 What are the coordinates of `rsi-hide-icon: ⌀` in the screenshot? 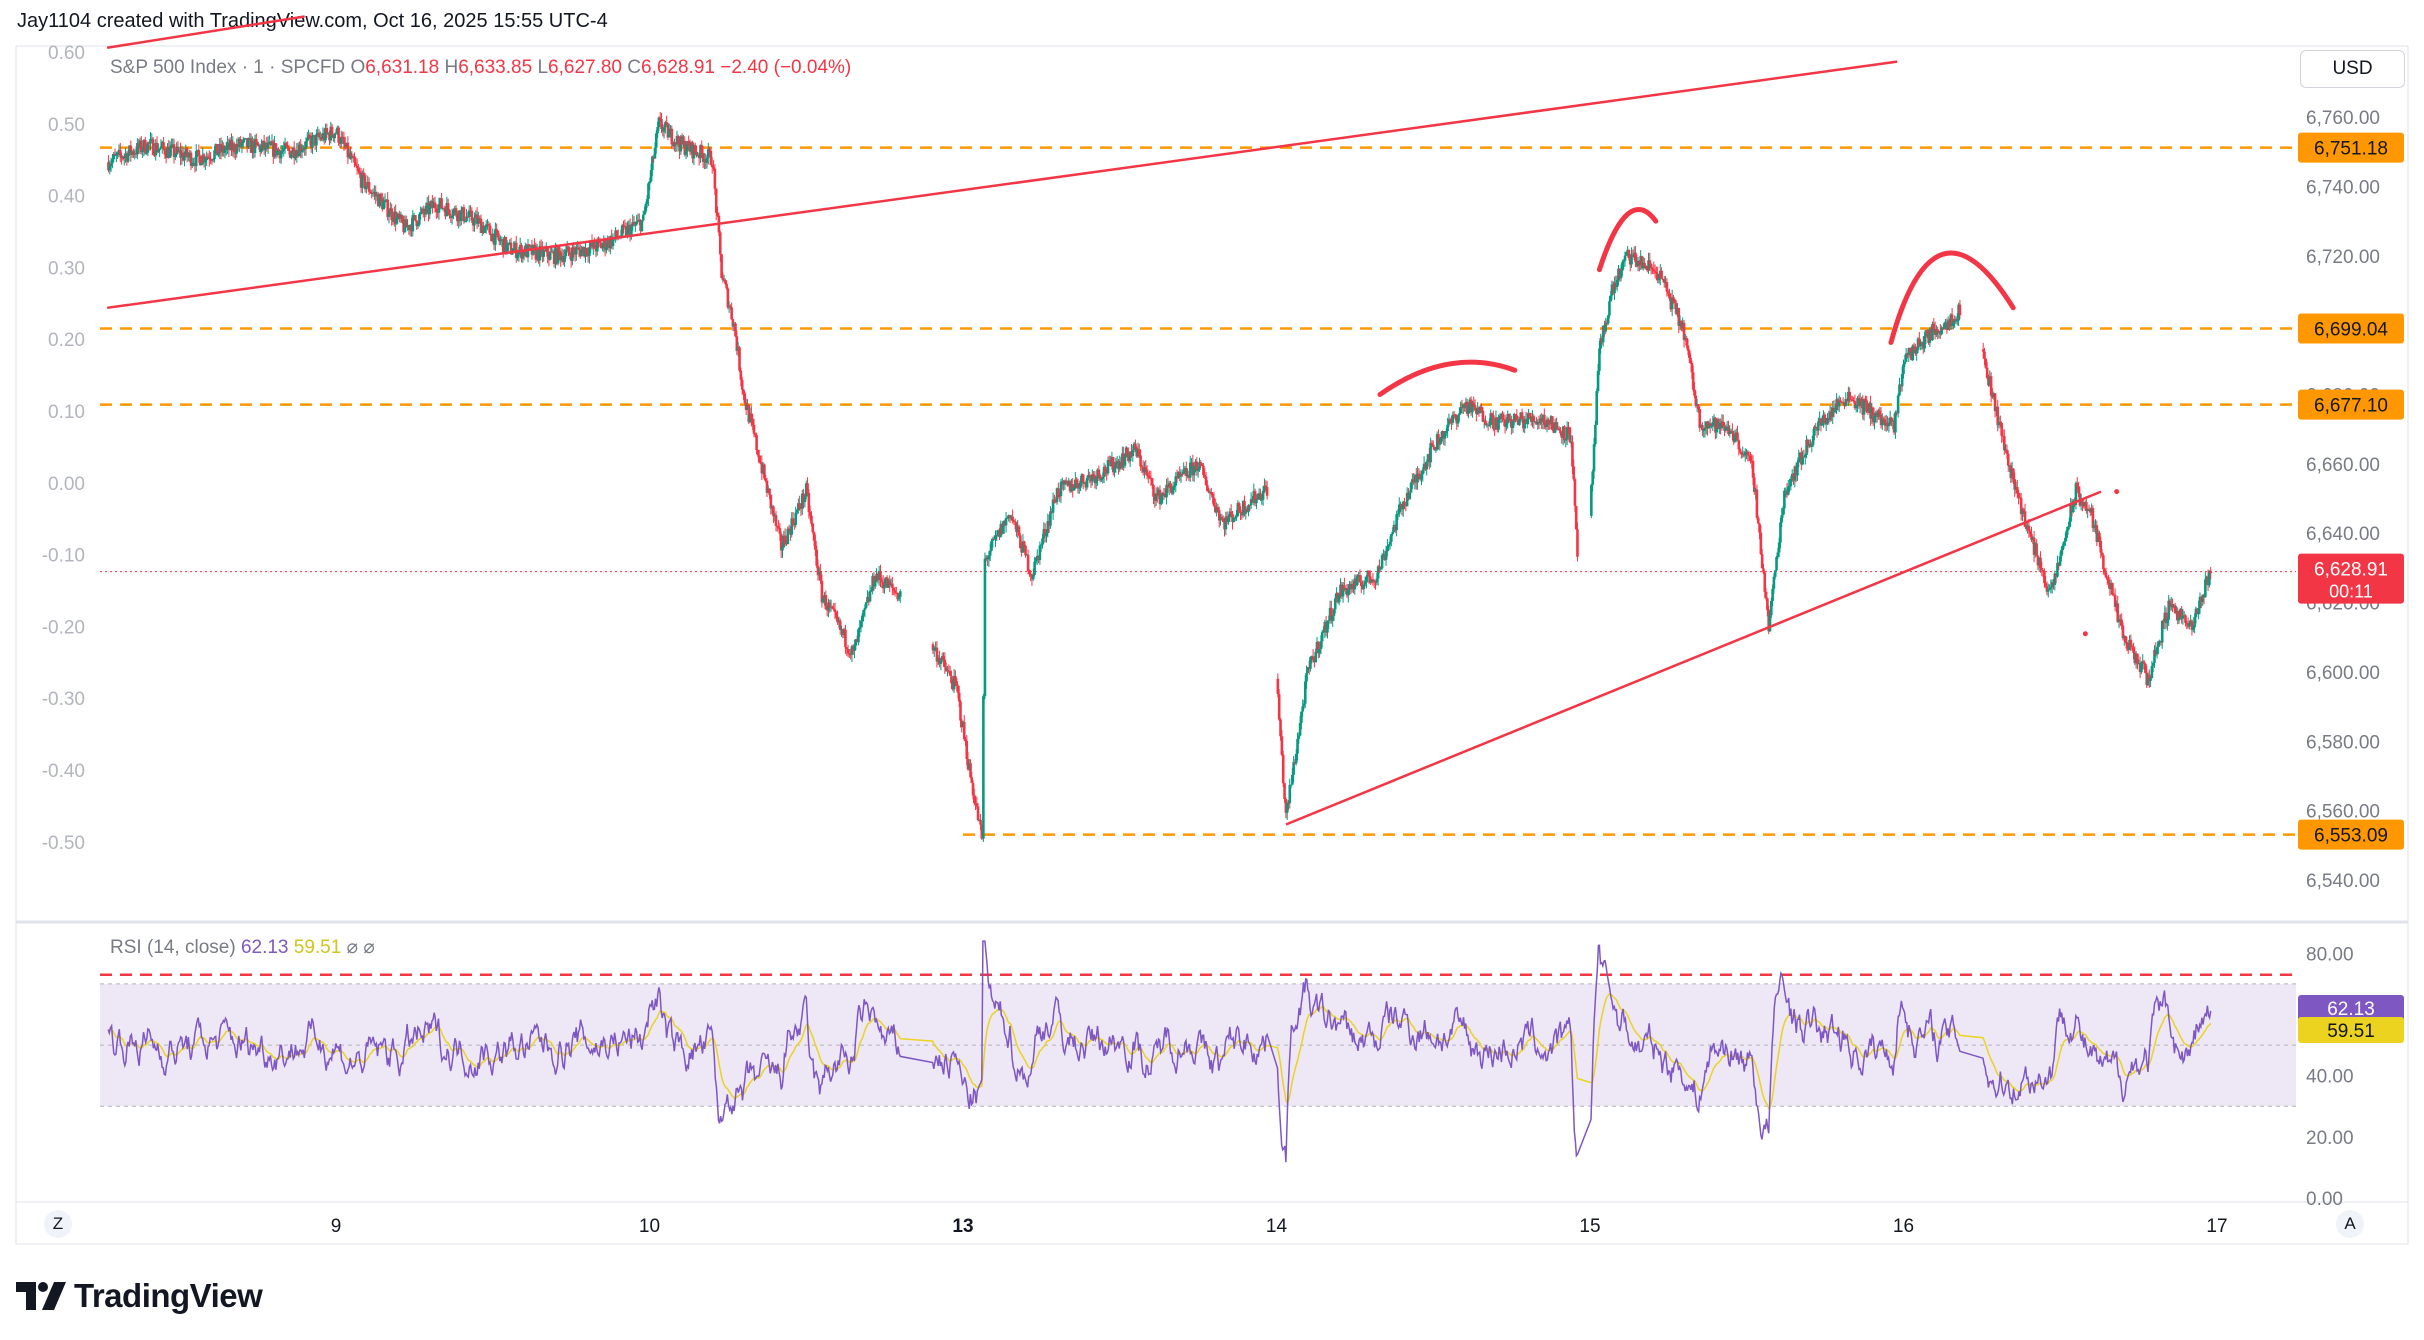 It's located at (352, 947).